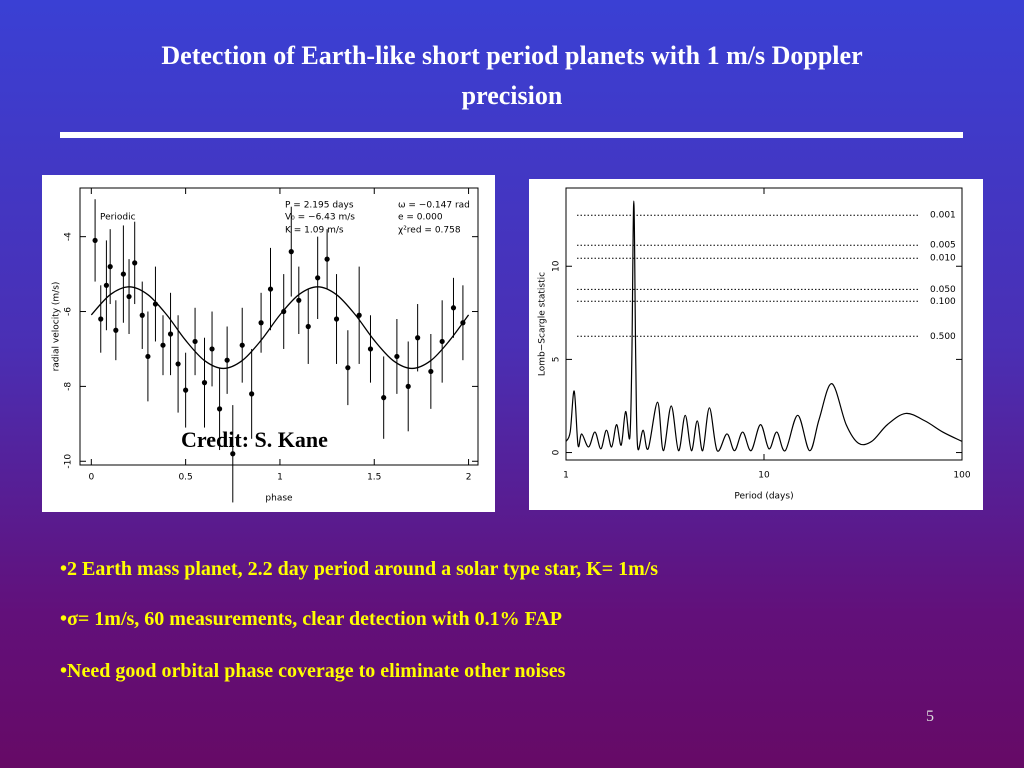  I want to click on fap-label: 0.050, so click(943, 290).